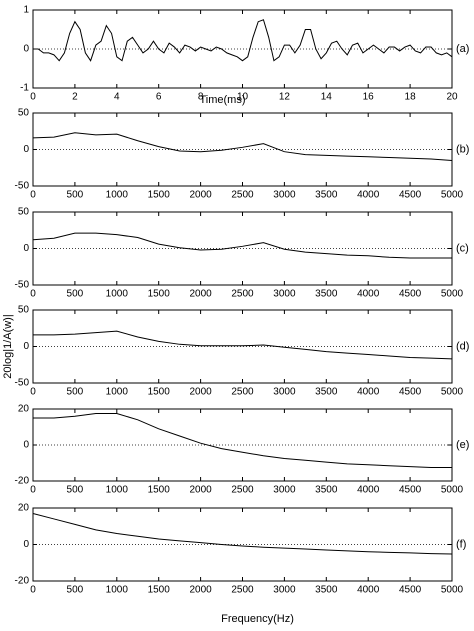 This screenshot has height=631, width=474. What do you see at coordinates (222, 100) in the screenshot?
I see `x-axis-label: Time(ms)` at bounding box center [222, 100].